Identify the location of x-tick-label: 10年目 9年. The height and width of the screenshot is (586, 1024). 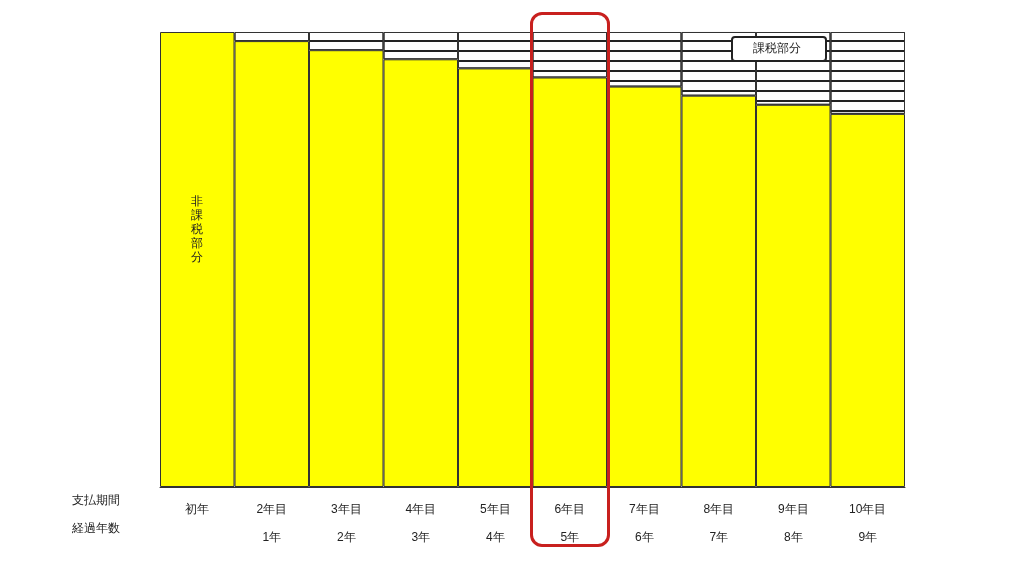
(868, 523).